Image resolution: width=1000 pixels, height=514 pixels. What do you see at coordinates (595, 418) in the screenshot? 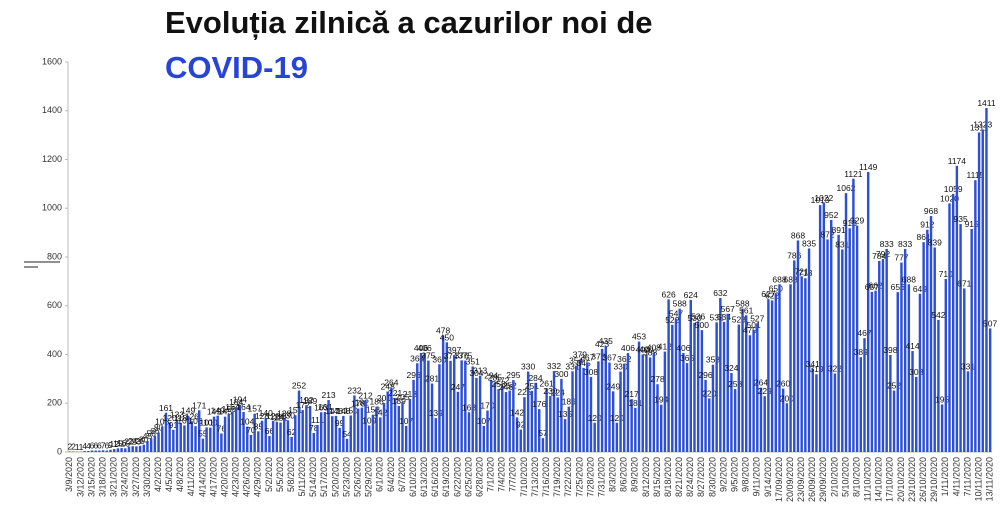
I see `value-label: 120` at bounding box center [595, 418].